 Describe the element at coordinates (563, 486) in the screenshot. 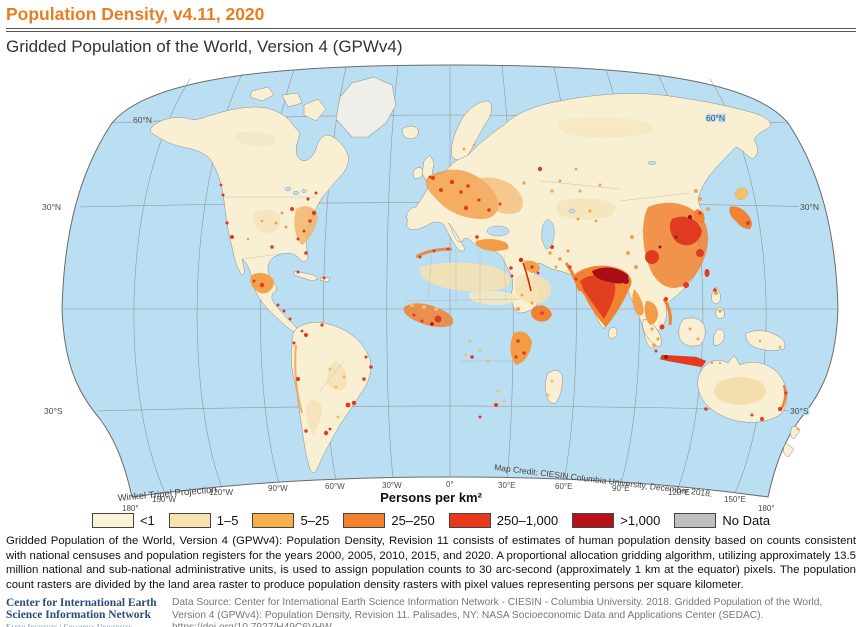

I see `longitude-label: 60°E` at that location.